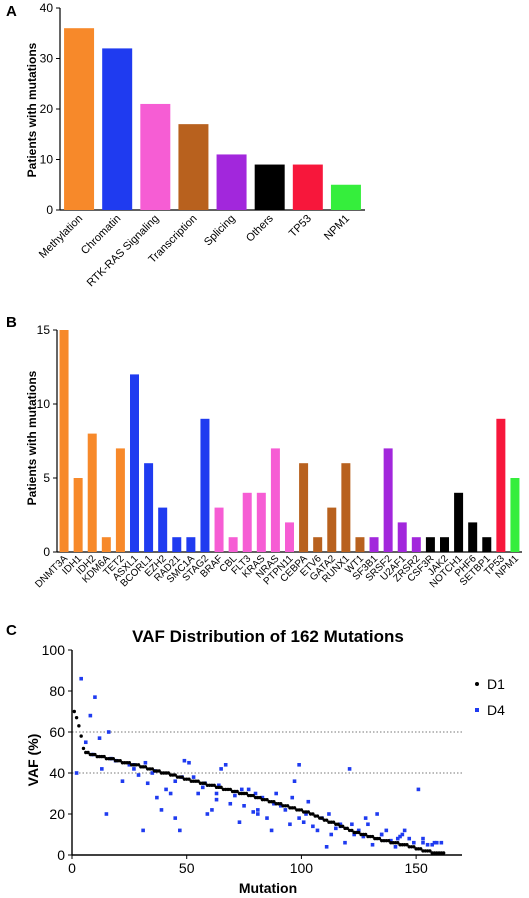 This screenshot has height=898, width=529. I want to click on panel-b-y-tick-label: 0, so click(46, 552).